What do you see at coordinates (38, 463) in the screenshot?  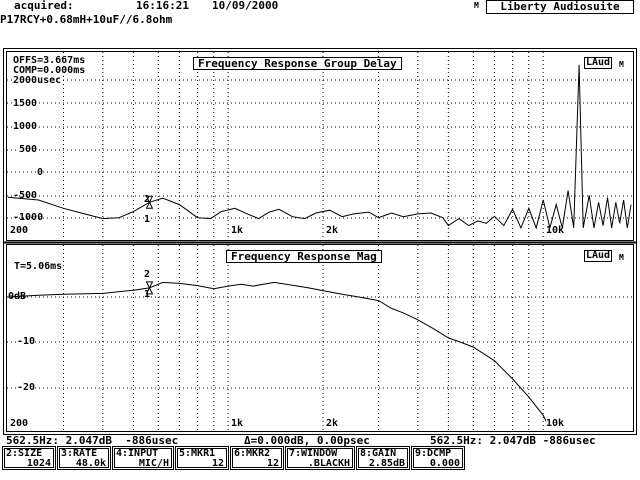 I see `button-value: 1024` at bounding box center [38, 463].